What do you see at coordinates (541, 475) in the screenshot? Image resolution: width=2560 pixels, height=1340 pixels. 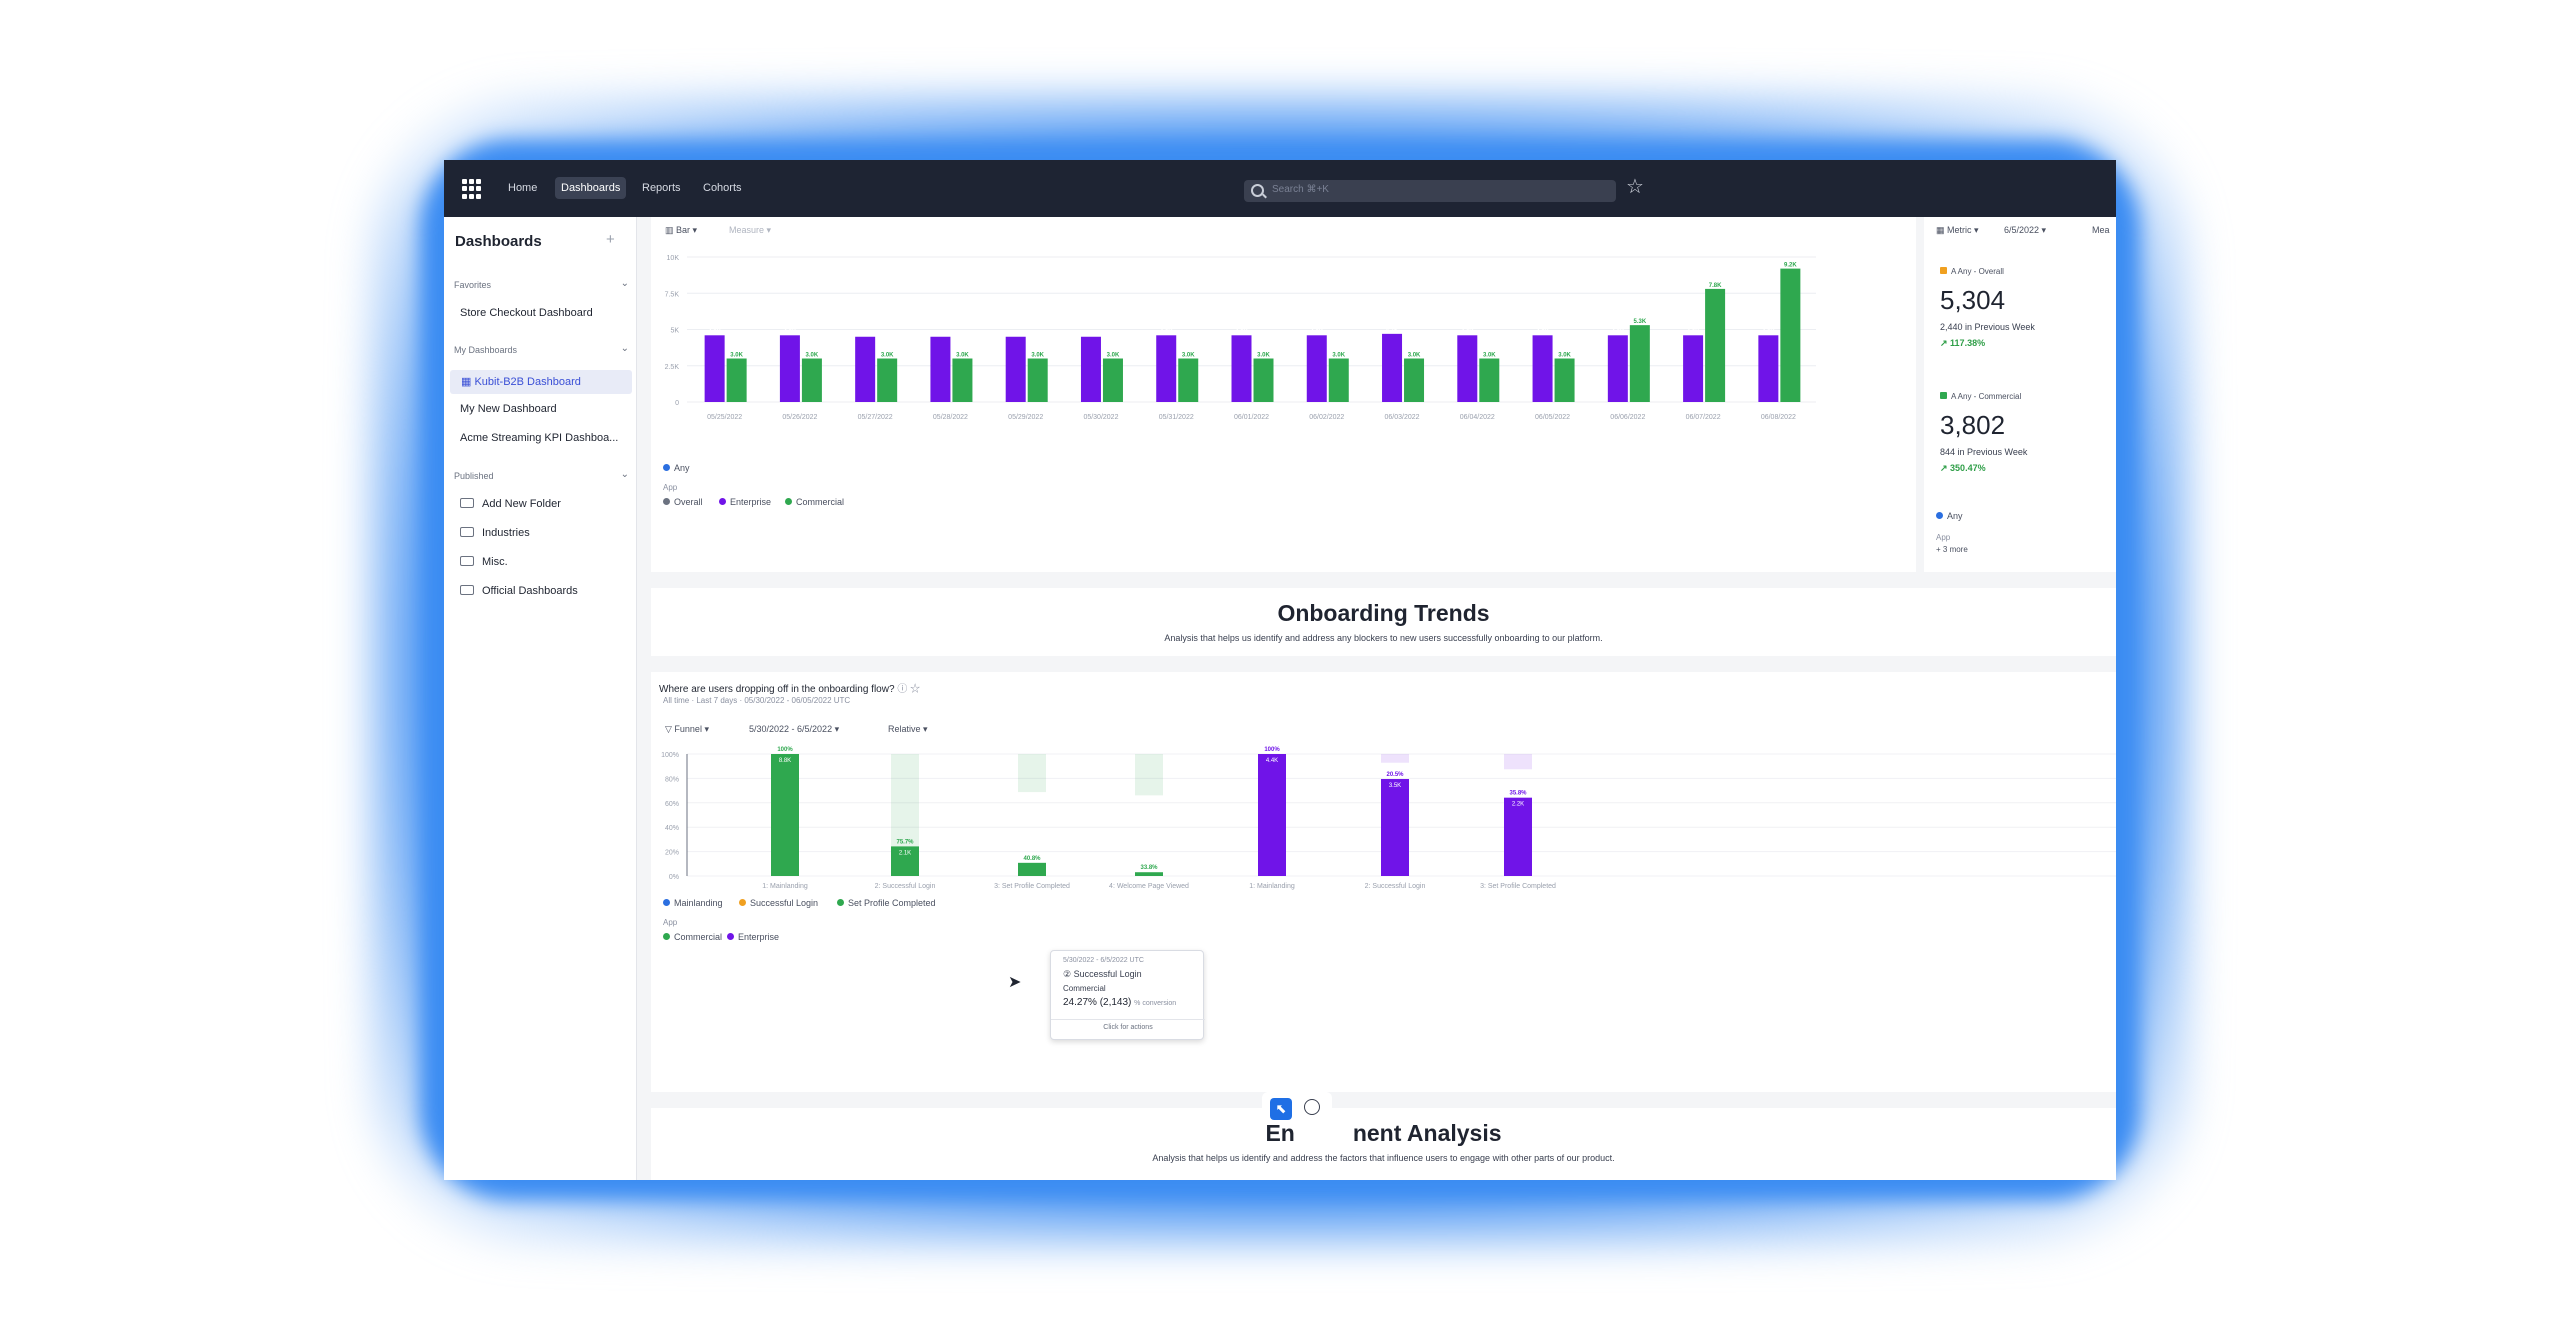 I see `sidebar-section-published: Published ⌄` at bounding box center [541, 475].